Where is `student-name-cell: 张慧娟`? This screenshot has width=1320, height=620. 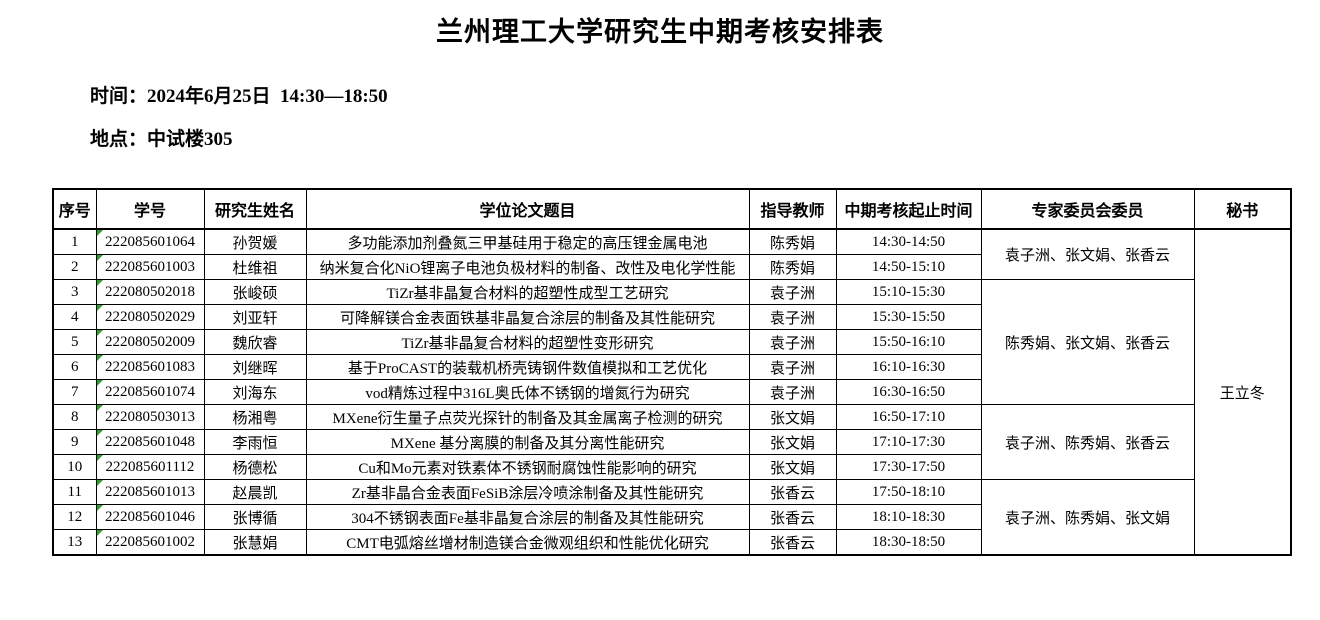
student-name-cell: 张慧娟 is located at coordinates (255, 542).